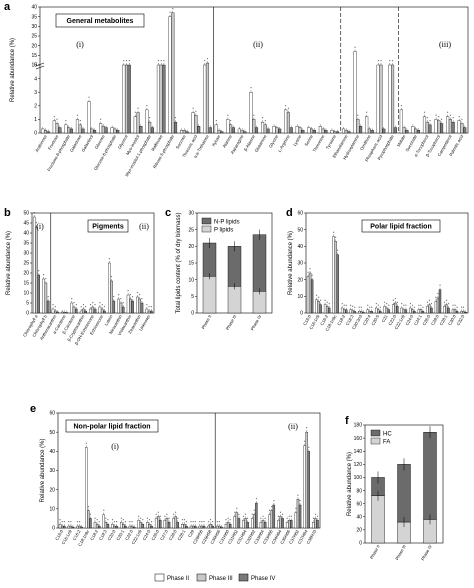 The height and width of the screenshot is (588, 474). Describe the element at coordinates (26, 224) in the screenshot. I see `y-tick-label: 45` at that location.